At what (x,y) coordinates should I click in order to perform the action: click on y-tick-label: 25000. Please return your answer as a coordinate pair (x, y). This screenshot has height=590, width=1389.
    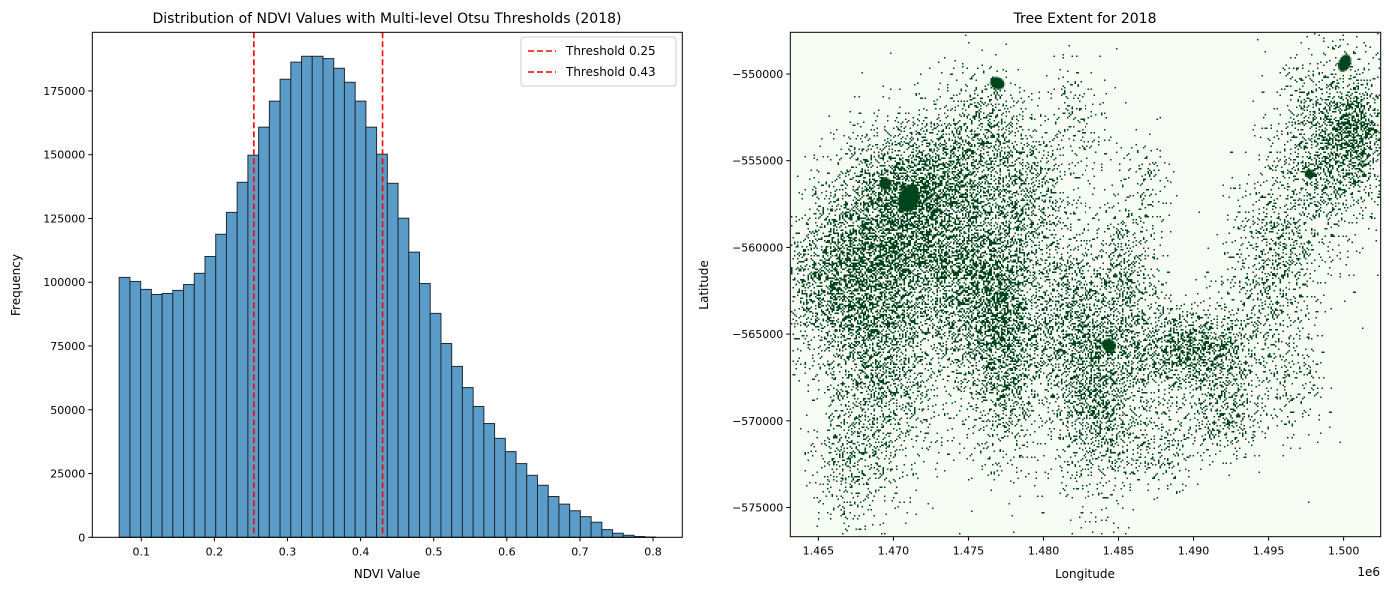
    Looking at the image, I should click on (67, 474).